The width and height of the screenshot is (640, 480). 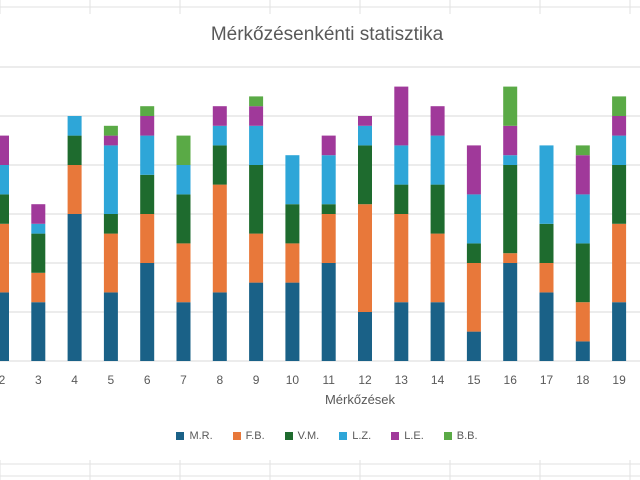 I want to click on legend-label: L.Z., so click(x=362, y=436).